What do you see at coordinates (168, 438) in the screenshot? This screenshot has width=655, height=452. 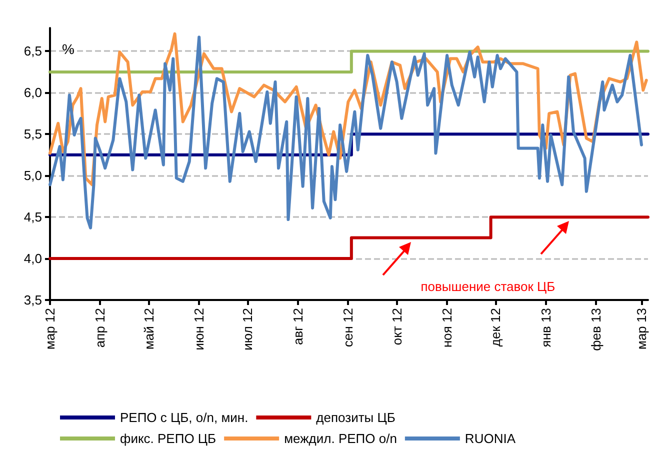 I see `legend-label: фикс. РЕПО ЦБ` at bounding box center [168, 438].